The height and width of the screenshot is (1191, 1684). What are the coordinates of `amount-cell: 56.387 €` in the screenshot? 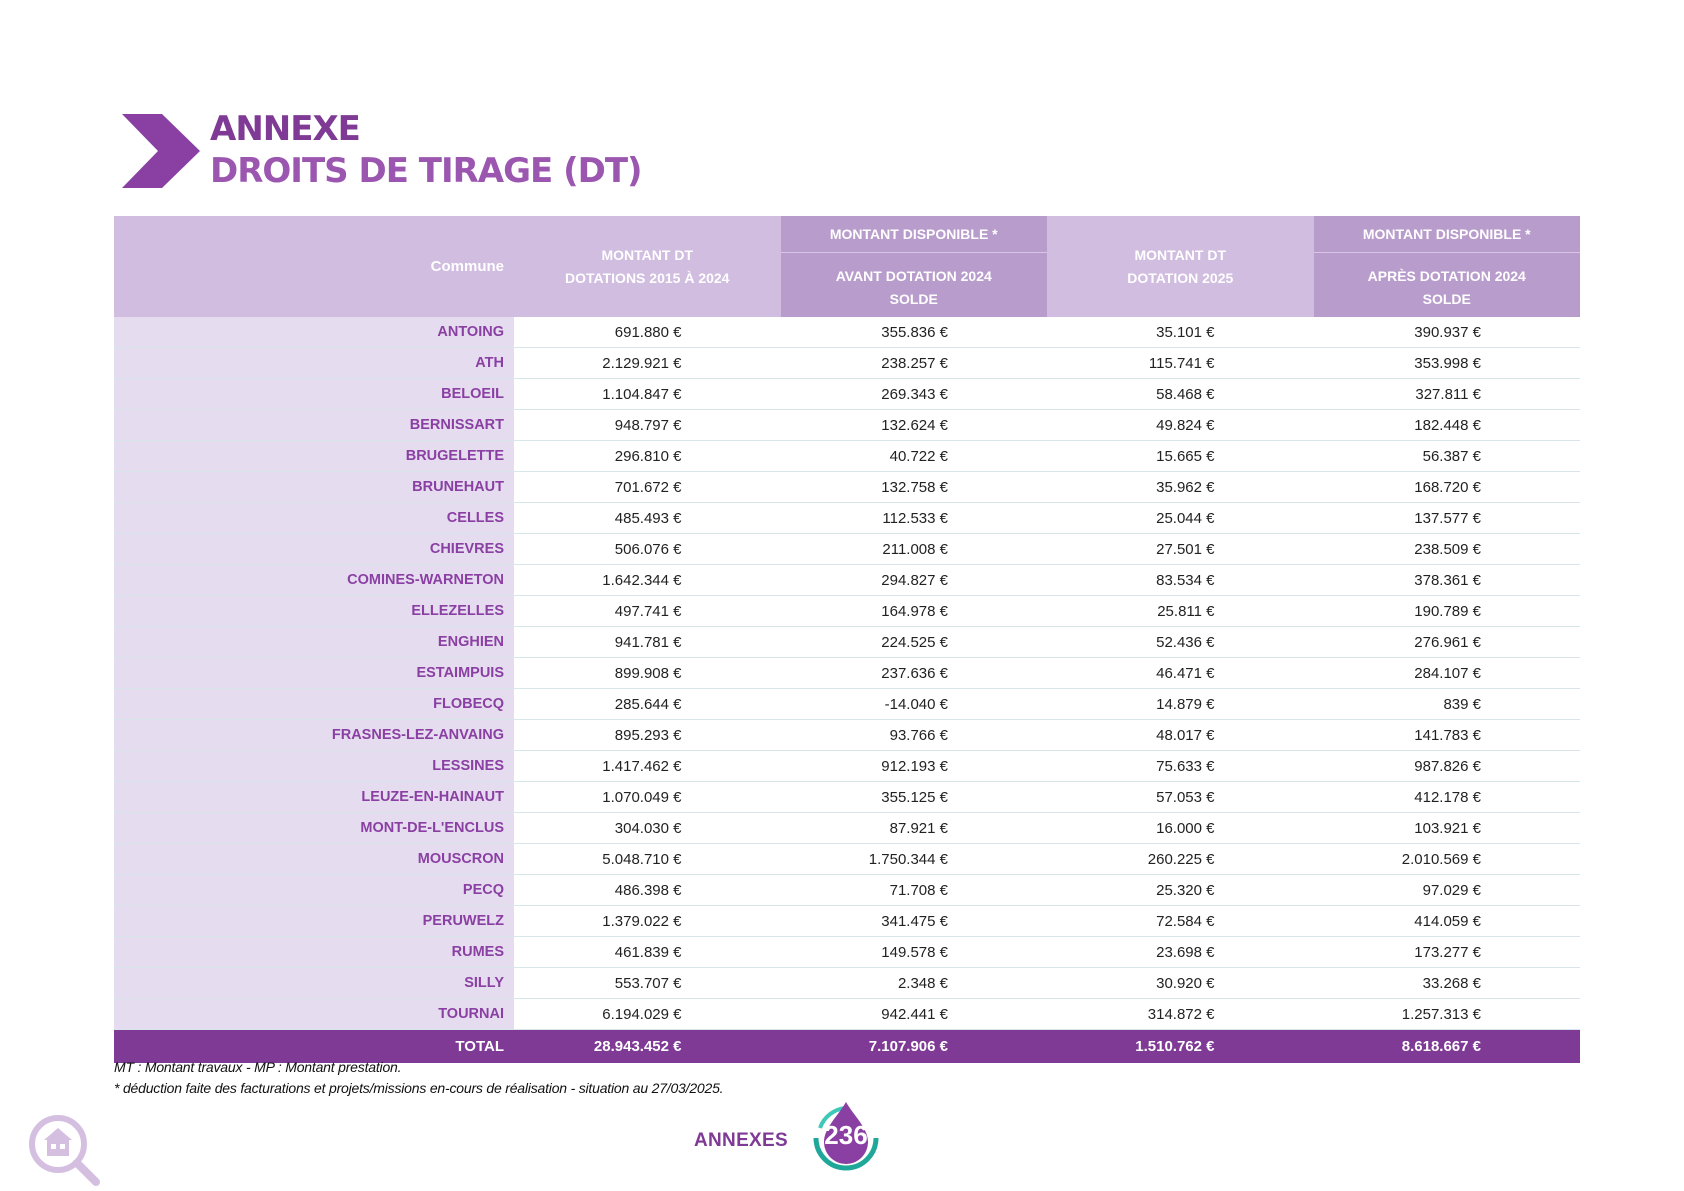 It's located at (1446, 456).